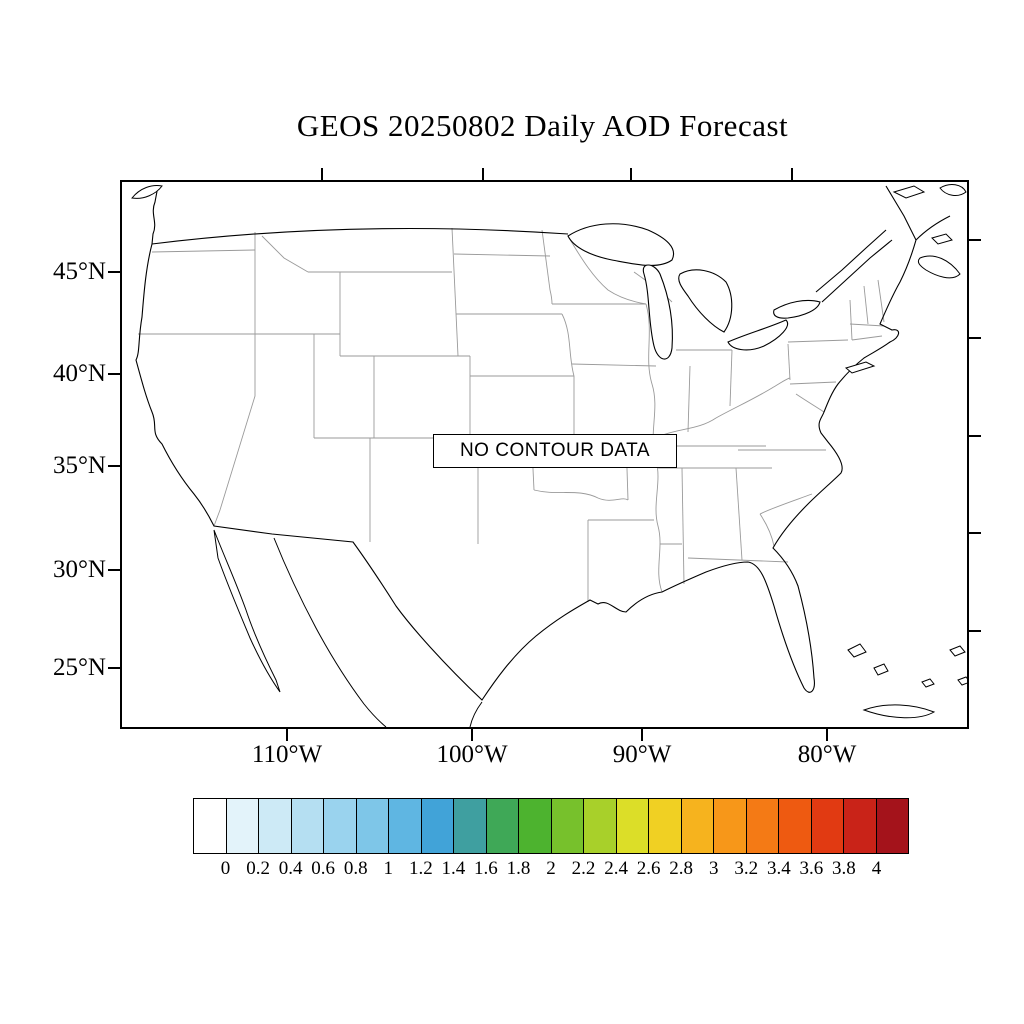 The width and height of the screenshot is (1024, 1024). Describe the element at coordinates (933, 228) in the screenshot. I see `canada-coast-ne` at that location.